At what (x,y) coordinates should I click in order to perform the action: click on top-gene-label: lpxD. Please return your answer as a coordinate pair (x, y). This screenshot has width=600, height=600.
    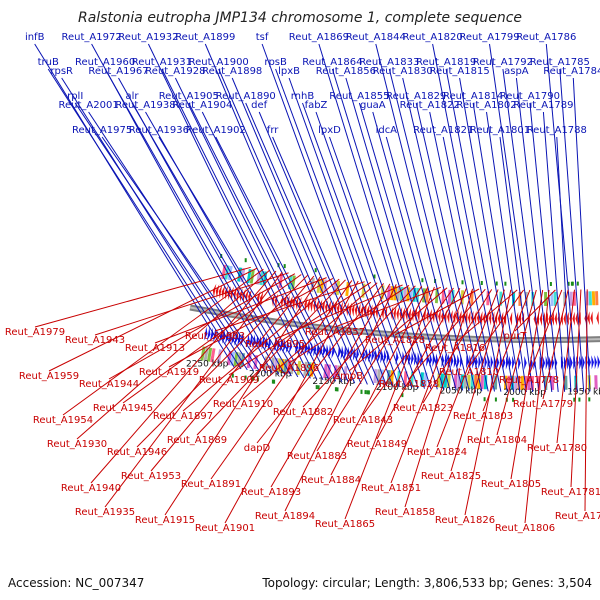
    Looking at the image, I should click on (329, 130).